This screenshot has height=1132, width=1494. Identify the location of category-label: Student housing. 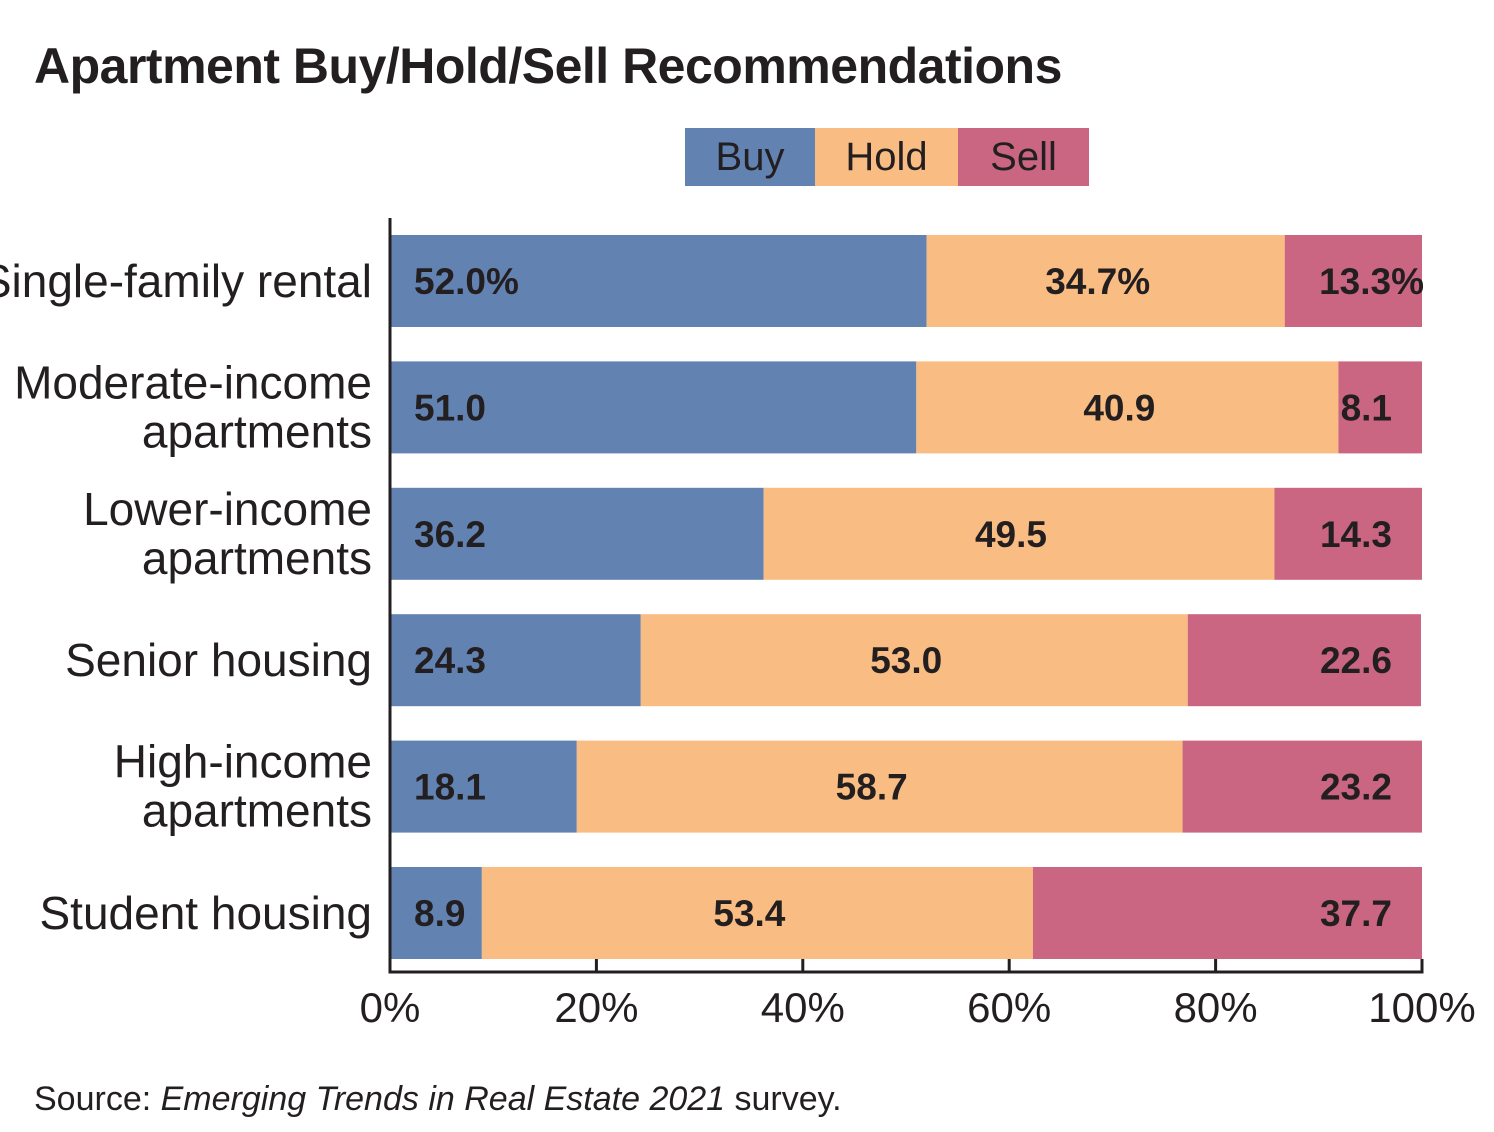
(206, 913).